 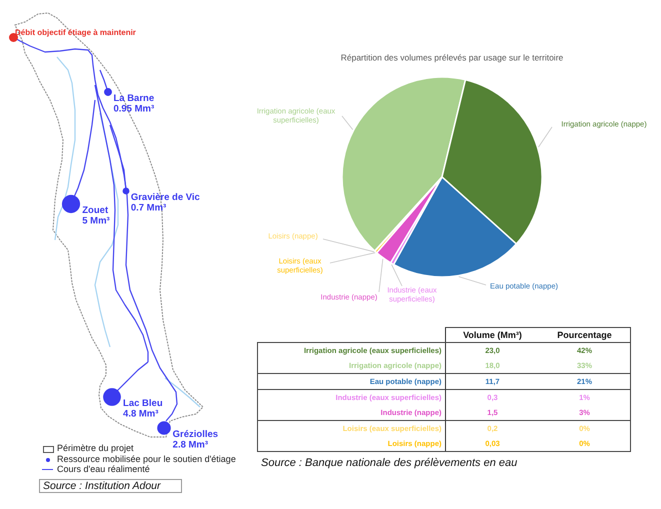 What do you see at coordinates (165, 197) in the screenshot?
I see `category-label: Gravière de Vic` at bounding box center [165, 197].